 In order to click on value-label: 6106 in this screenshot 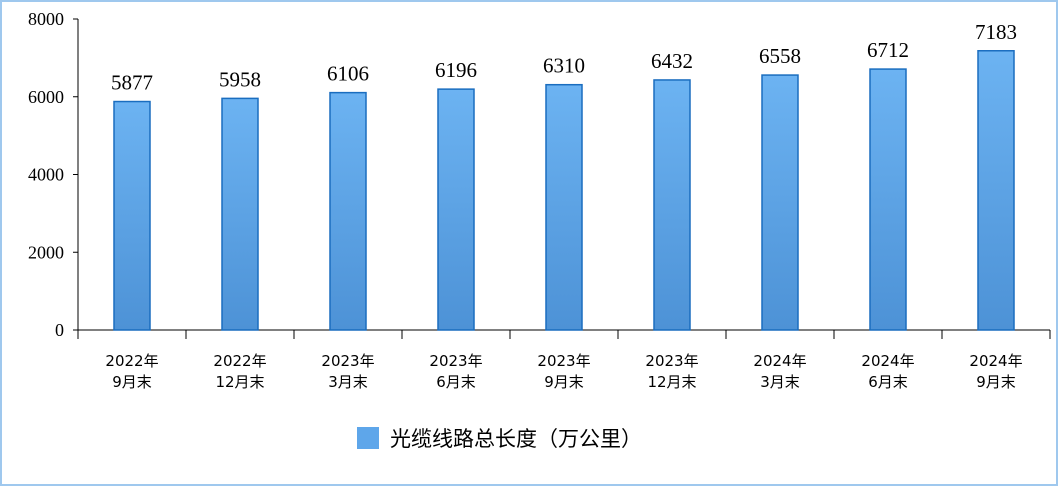, I will do `click(348, 74)`.